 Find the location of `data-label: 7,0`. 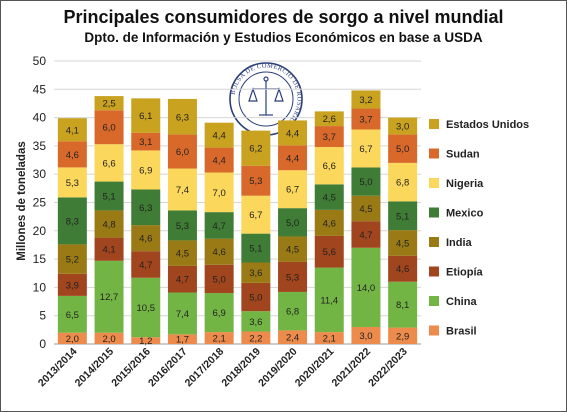

data-label: 7,0 is located at coordinates (219, 193).